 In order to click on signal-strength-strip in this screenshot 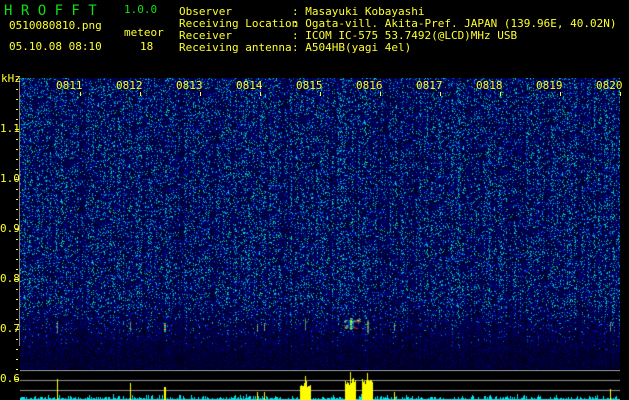, I will do `click(320, 385)`.